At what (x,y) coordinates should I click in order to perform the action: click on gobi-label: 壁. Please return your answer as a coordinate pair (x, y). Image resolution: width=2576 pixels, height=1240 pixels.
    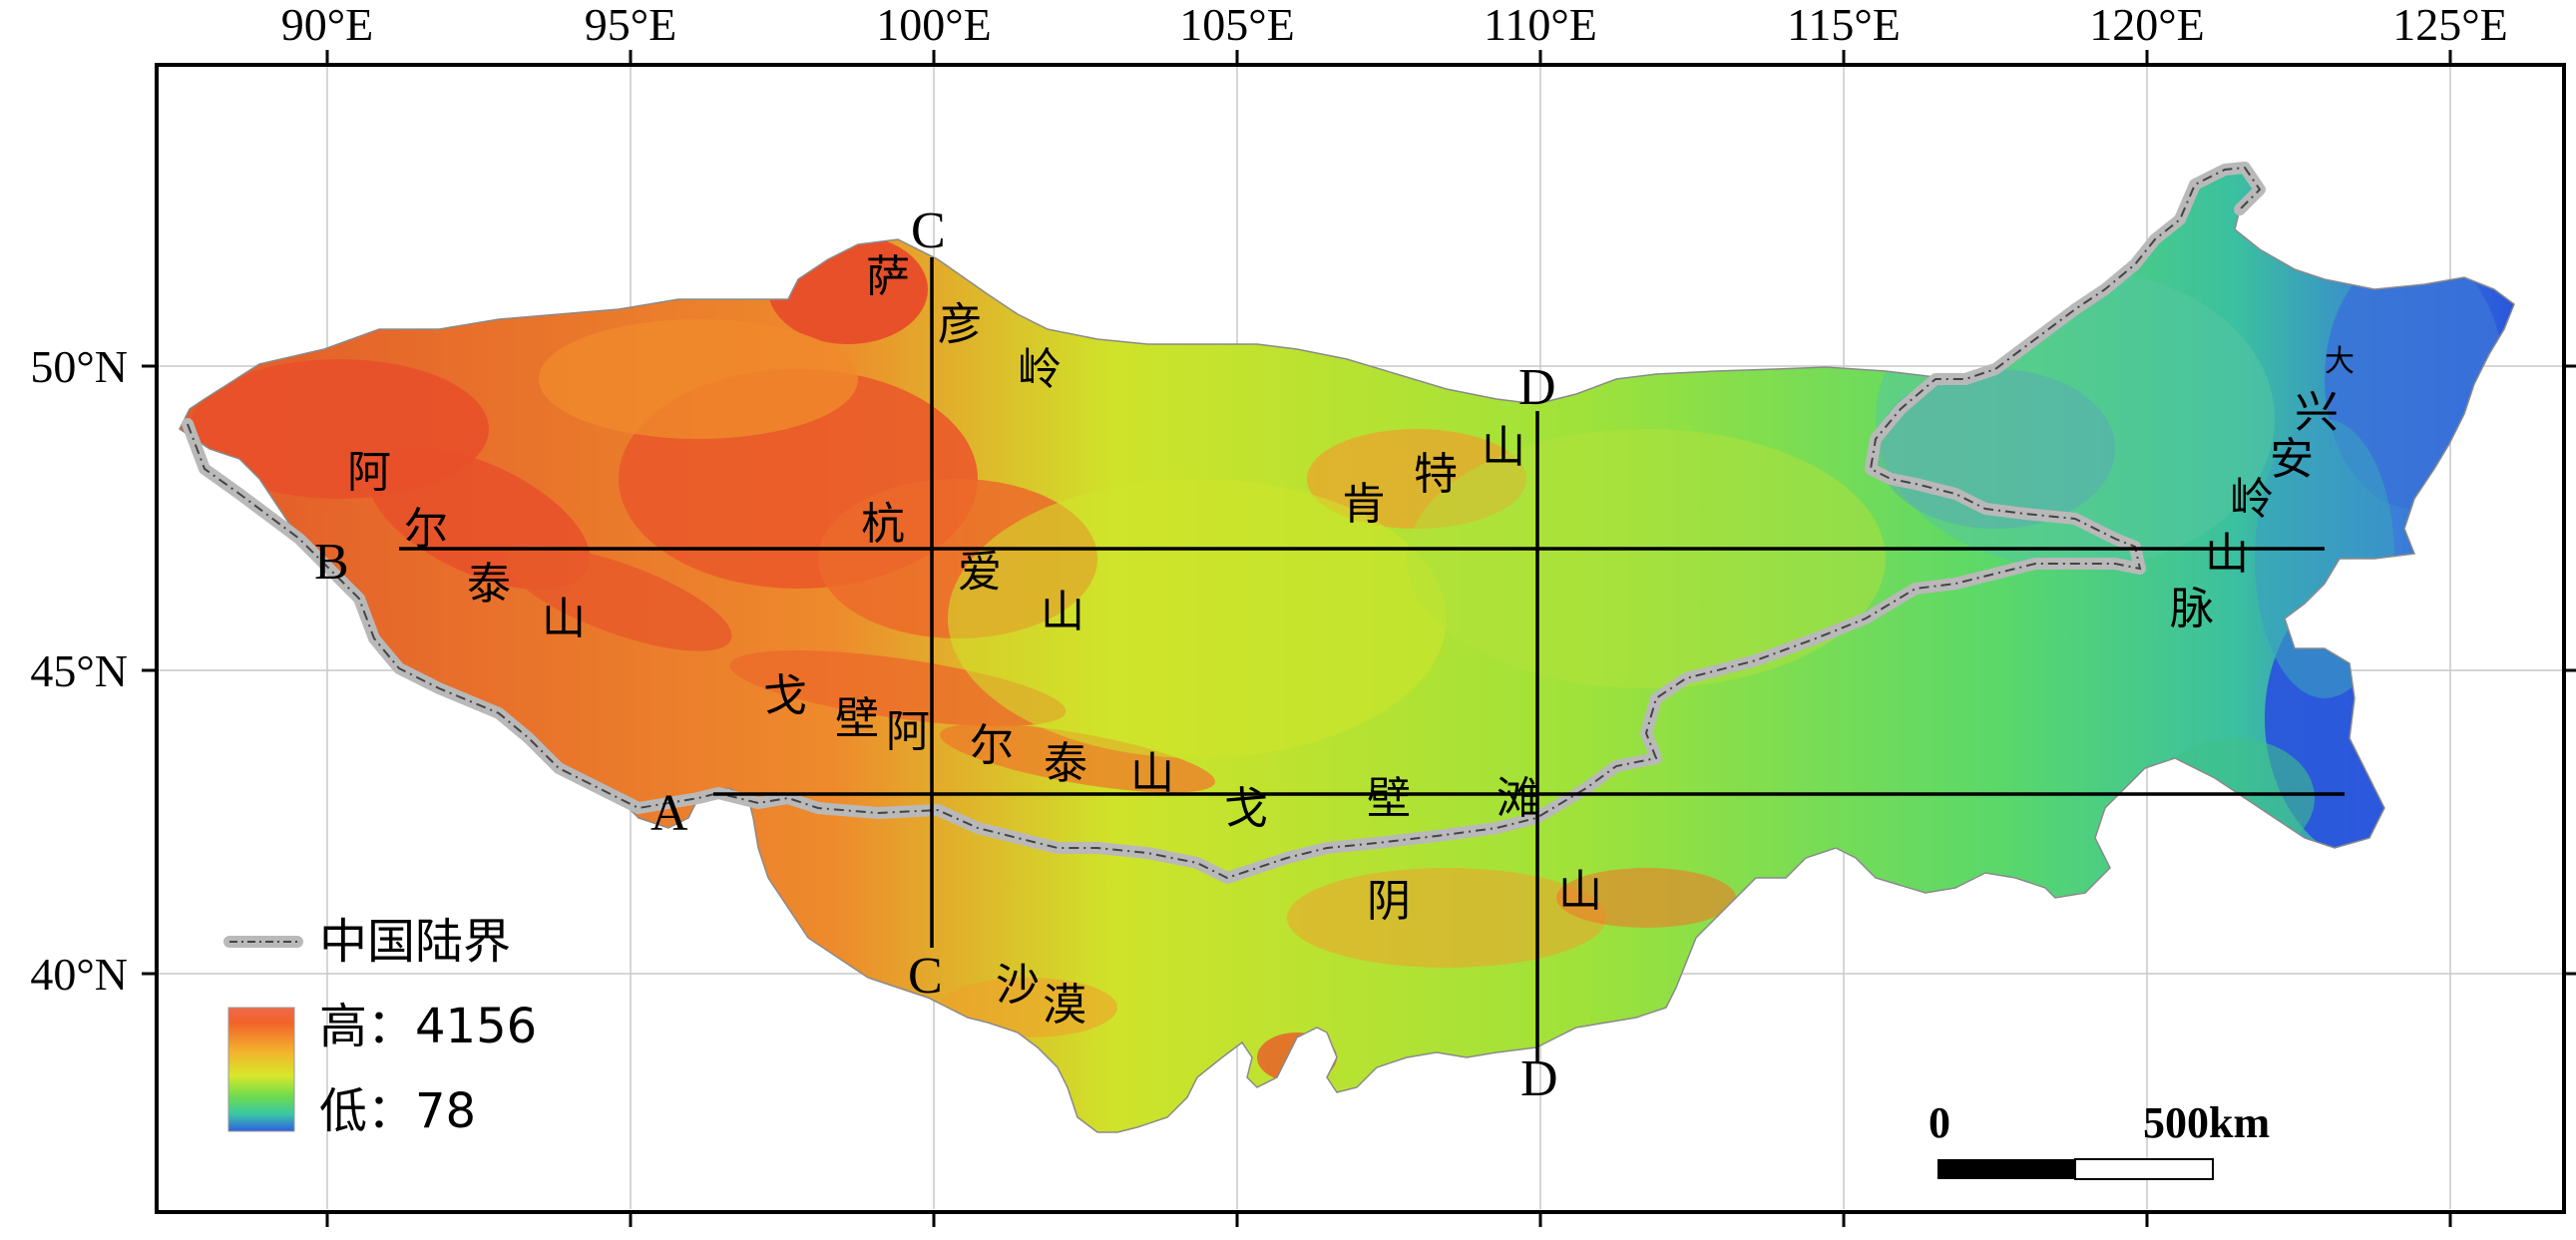
    Looking at the image, I should click on (1389, 798).